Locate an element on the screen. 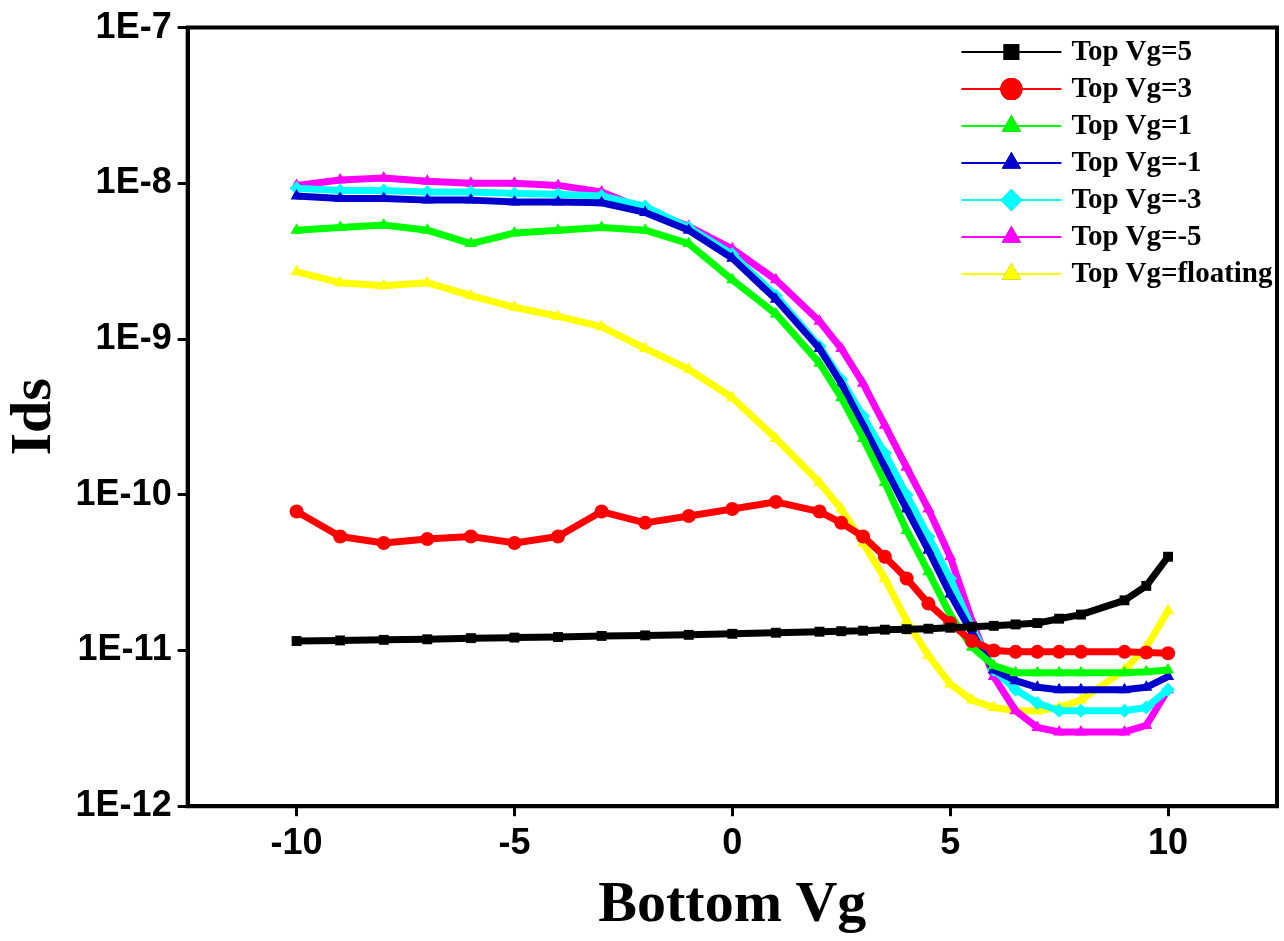  legend-label: Top Vg=5 is located at coordinates (1131, 49).